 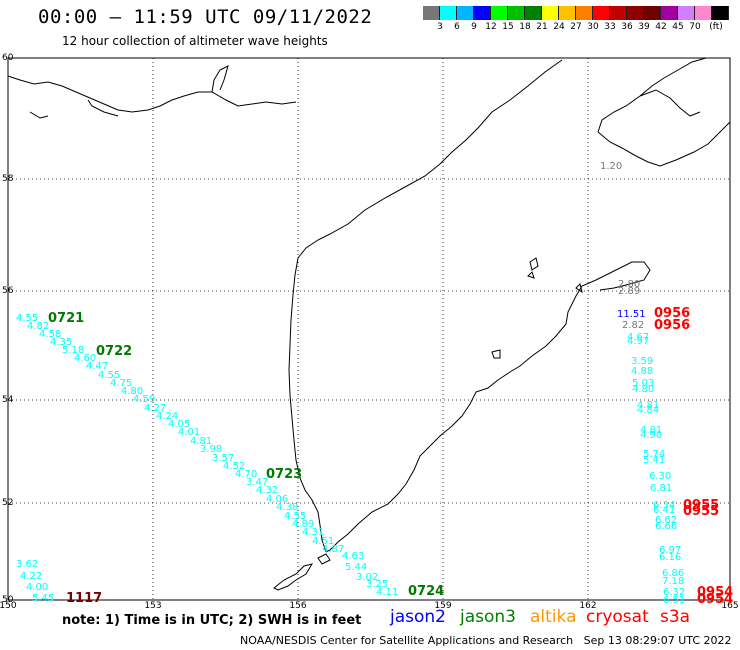 I want to click on wave-height-value: 5.18, so click(x=73, y=350).